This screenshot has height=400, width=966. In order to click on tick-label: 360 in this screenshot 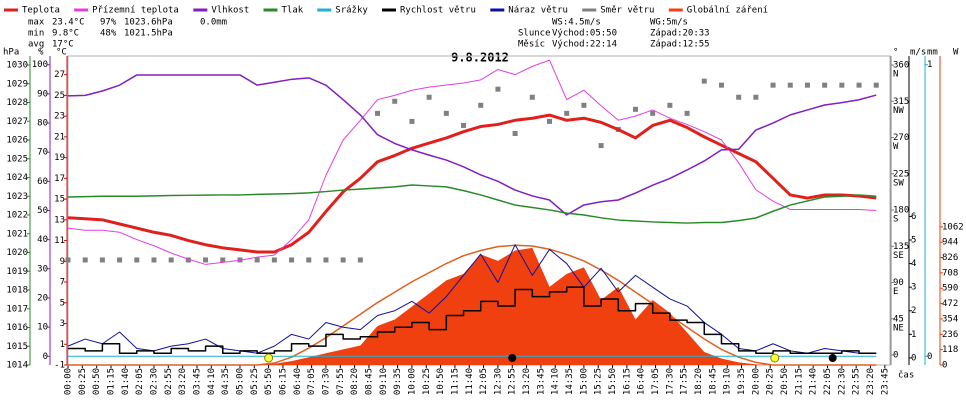, I will do `click(901, 66)`.